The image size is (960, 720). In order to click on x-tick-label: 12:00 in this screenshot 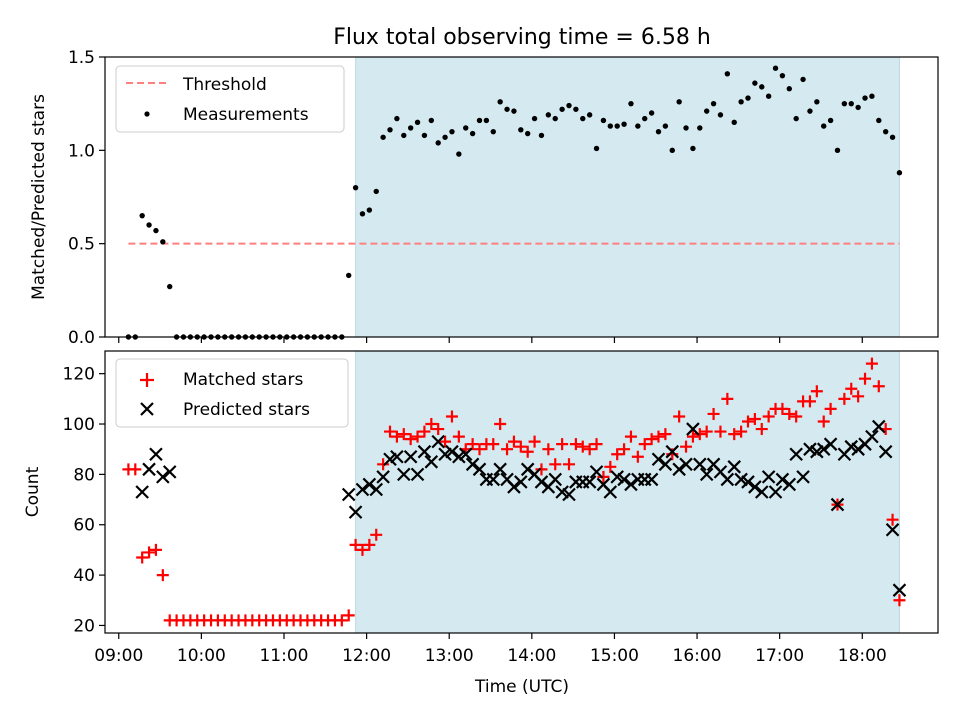, I will do `click(366, 656)`.